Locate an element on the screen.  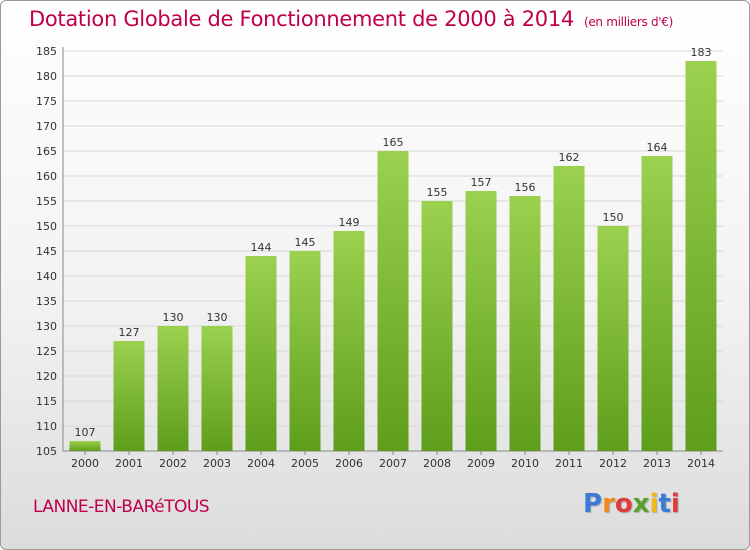
commune-name: LANNE-EN-BARéTOUS is located at coordinates (121, 507).